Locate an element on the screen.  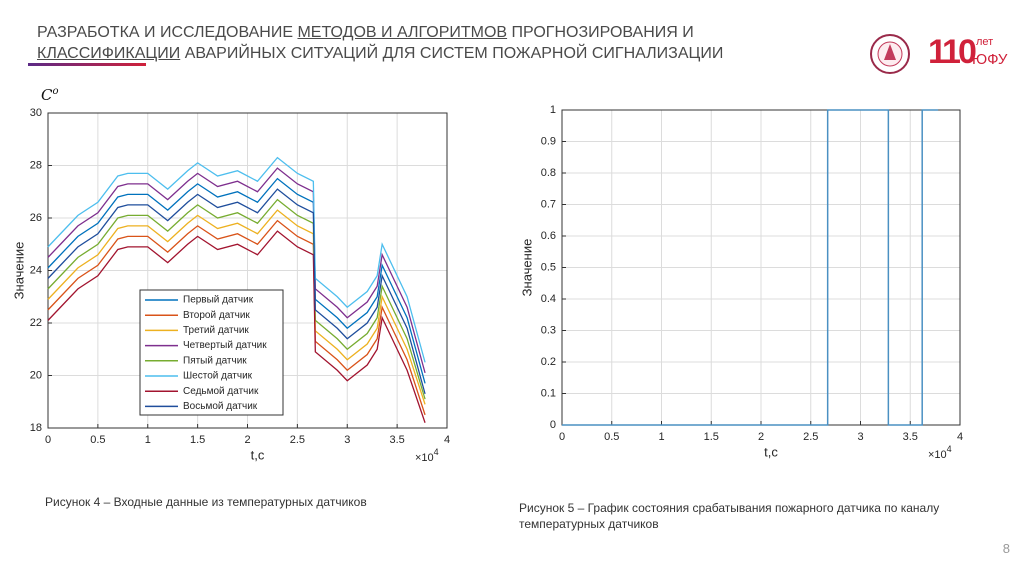
y-tick-label: 0.8 is located at coordinates (548, 173).